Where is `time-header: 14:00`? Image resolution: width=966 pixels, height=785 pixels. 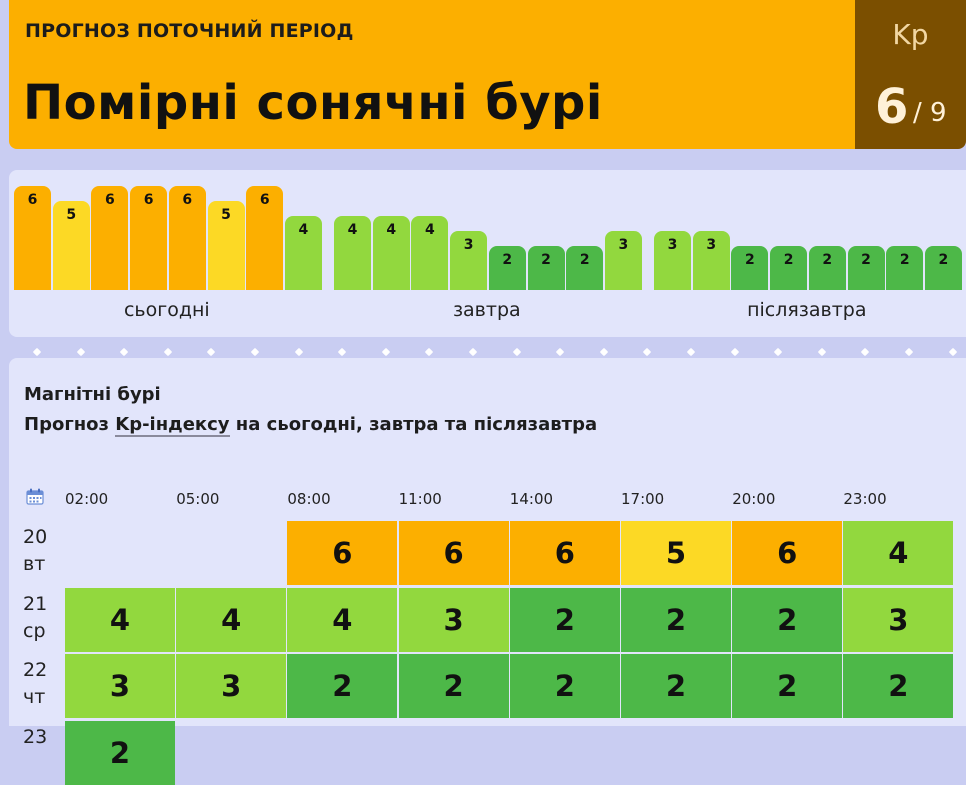 time-header: 14:00 is located at coordinates (531, 499).